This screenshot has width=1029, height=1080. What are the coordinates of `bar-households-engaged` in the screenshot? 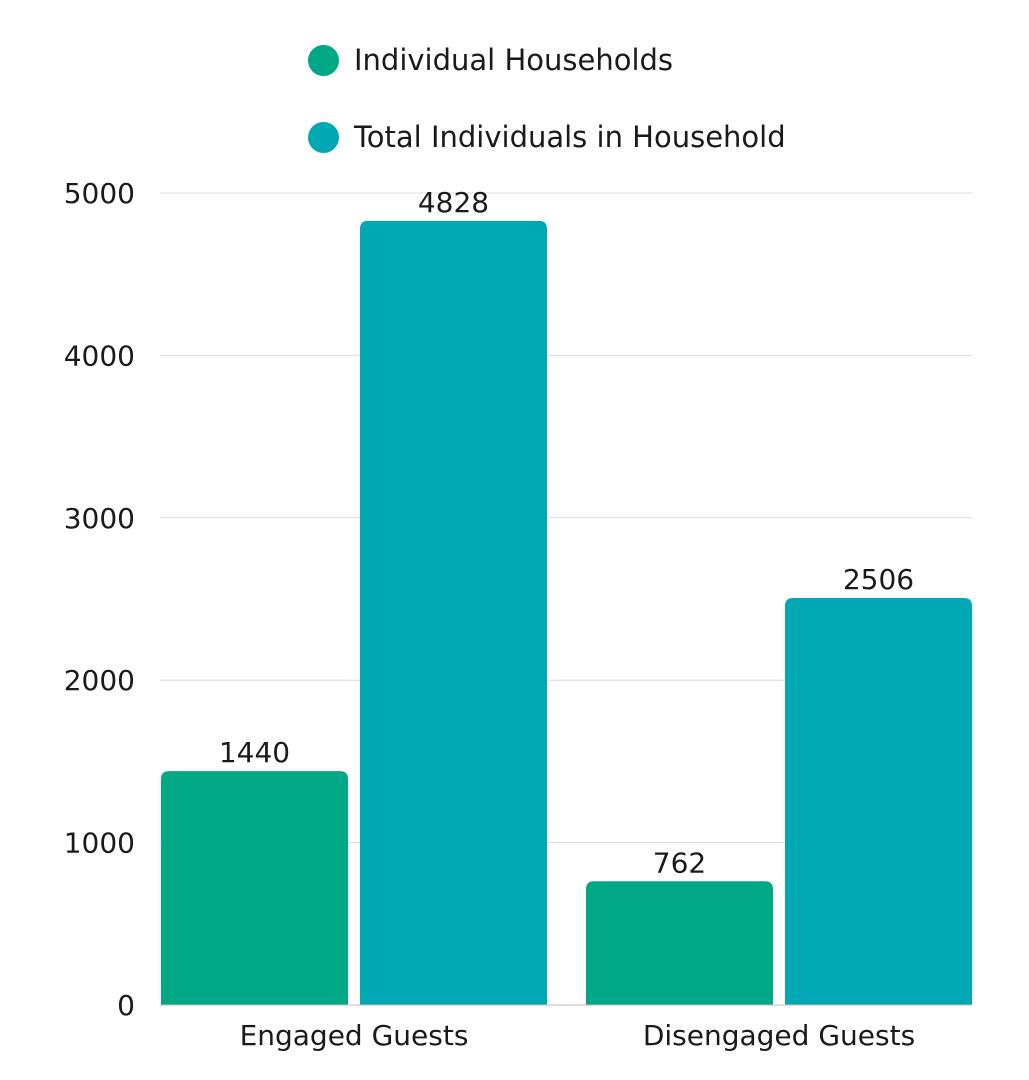 It's located at (254, 888).